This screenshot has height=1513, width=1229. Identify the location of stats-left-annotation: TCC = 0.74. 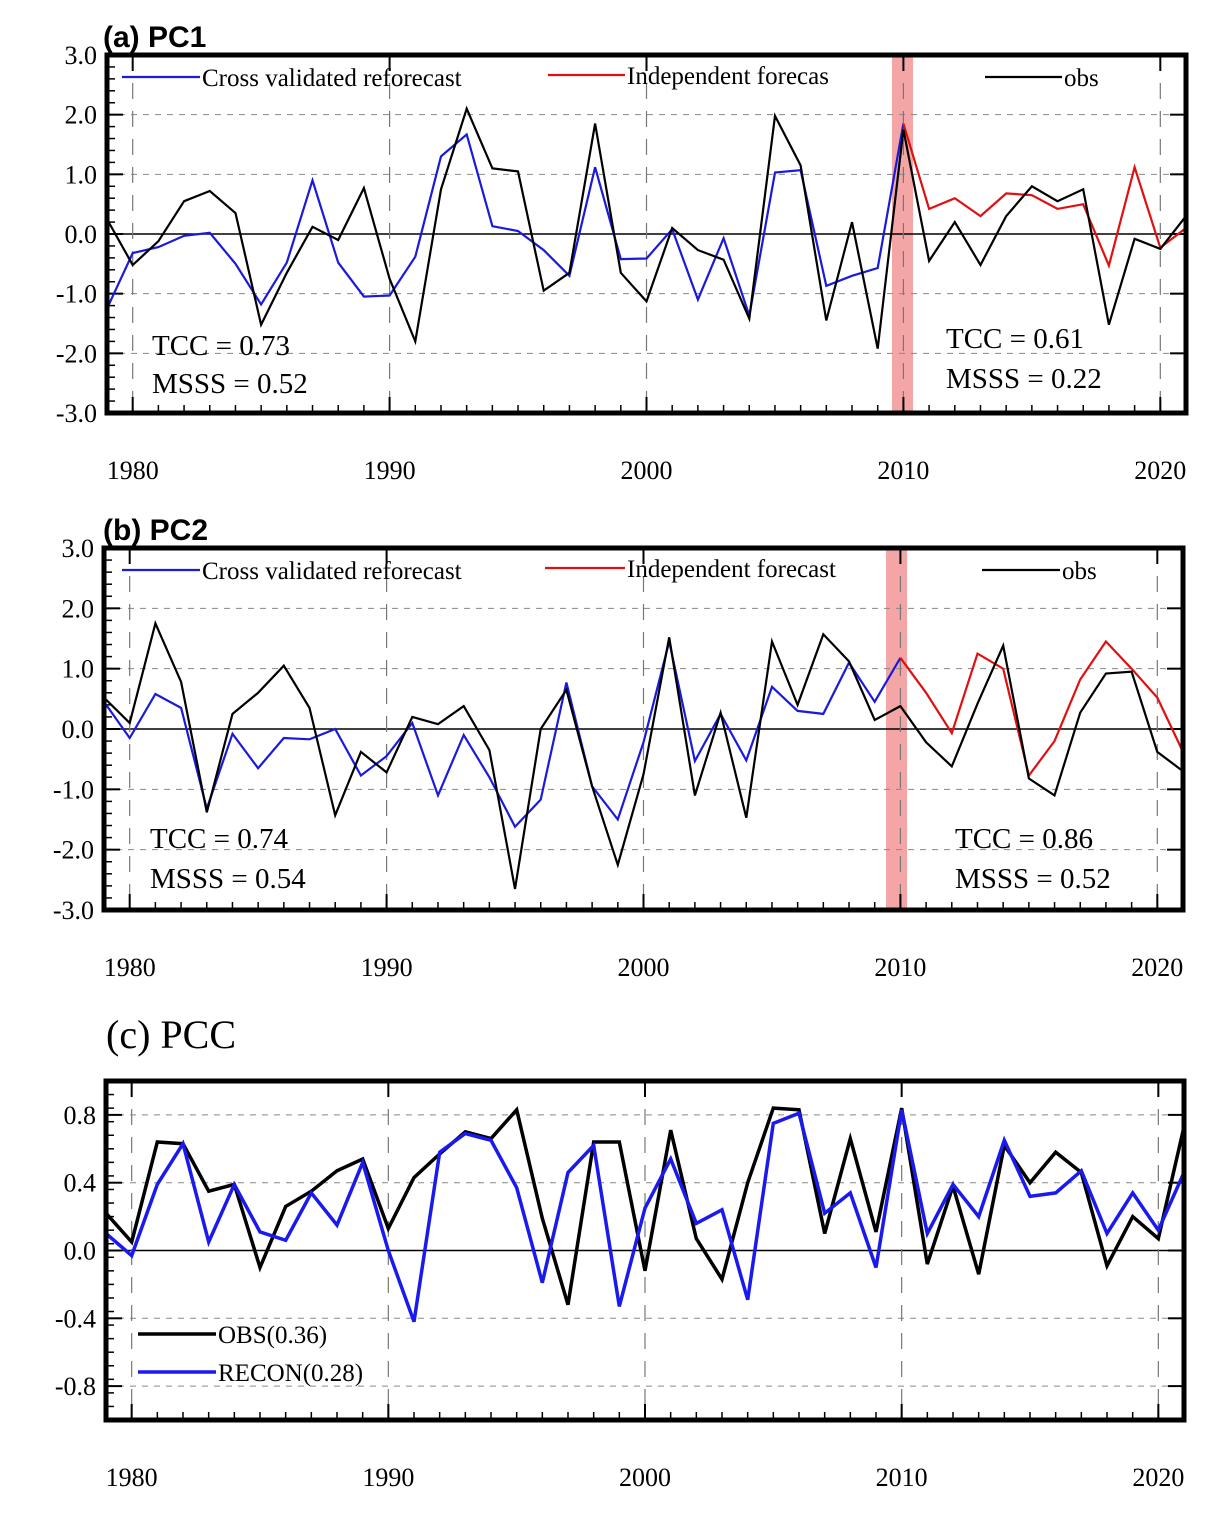
(219, 839).